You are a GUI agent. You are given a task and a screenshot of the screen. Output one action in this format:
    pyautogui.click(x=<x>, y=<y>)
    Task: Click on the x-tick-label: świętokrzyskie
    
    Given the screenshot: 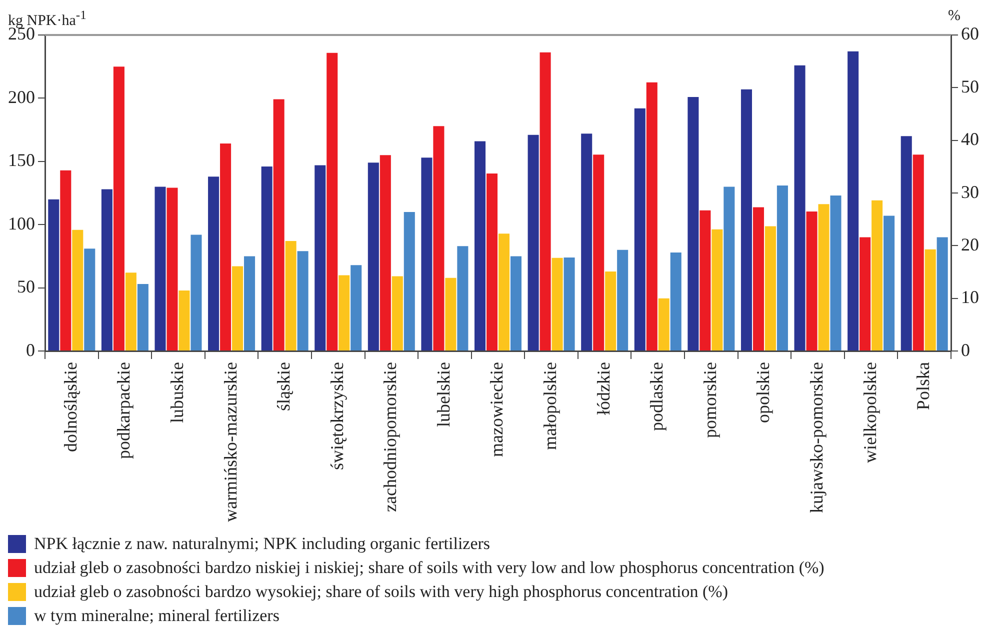 What is the action you would take?
    pyautogui.click(x=336, y=416)
    